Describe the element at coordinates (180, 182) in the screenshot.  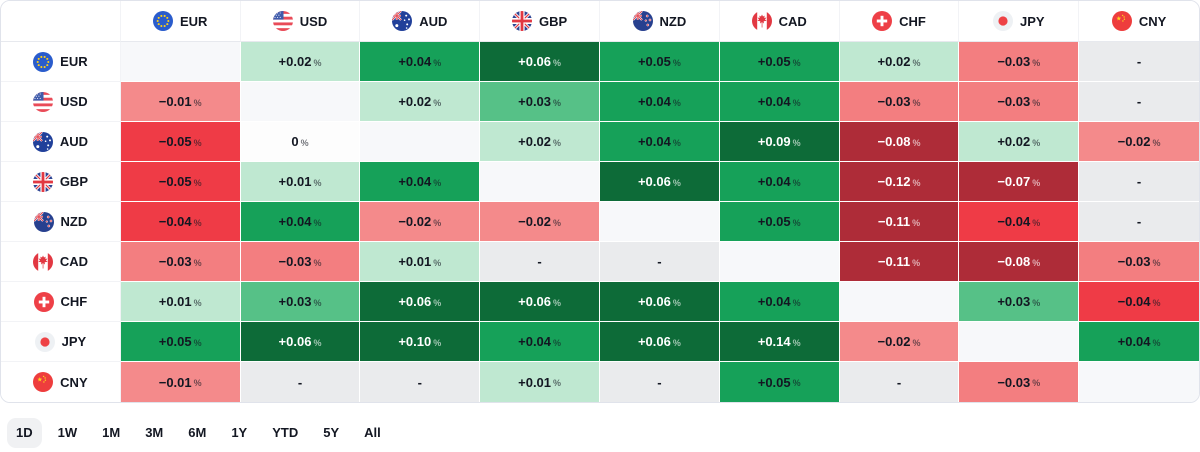
I see `cell-gbp-eur: −0.05%` at that location.